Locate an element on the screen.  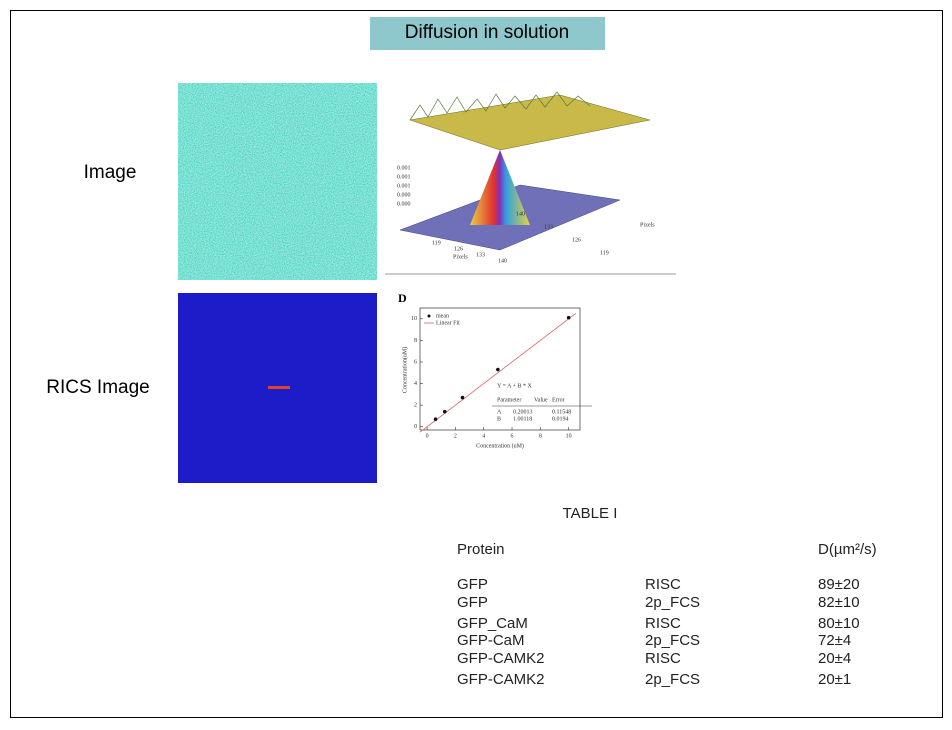
table-cell: 72±4 is located at coordinates (834, 640).